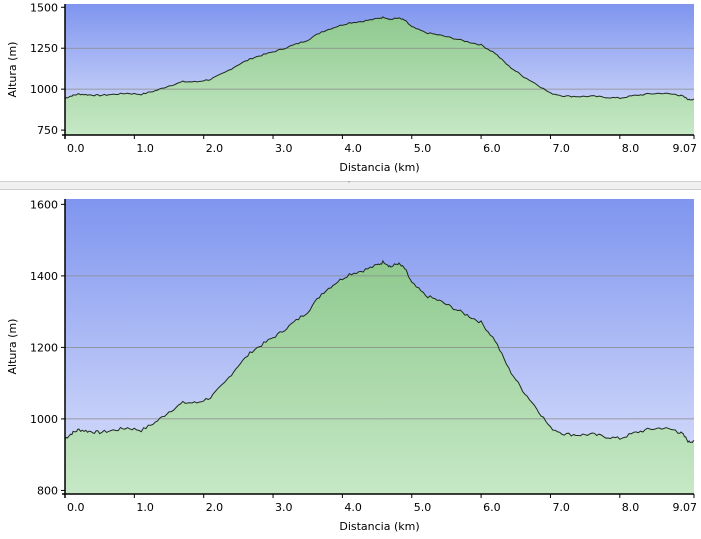  I want to click on y-tick-label: 750, so click(47, 130).